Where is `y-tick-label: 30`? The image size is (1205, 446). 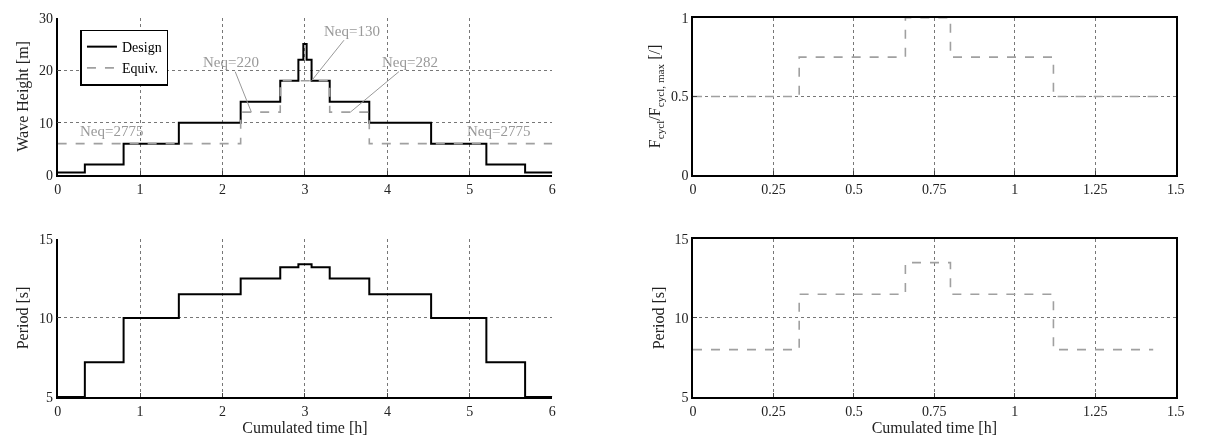
y-tick-label: 30 is located at coordinates (46, 18).